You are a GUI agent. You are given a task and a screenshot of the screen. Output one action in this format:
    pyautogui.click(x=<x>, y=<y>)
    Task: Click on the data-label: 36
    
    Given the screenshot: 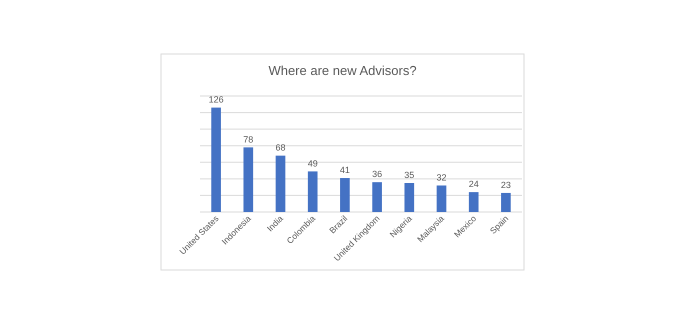 What is the action you would take?
    pyautogui.click(x=377, y=174)
    